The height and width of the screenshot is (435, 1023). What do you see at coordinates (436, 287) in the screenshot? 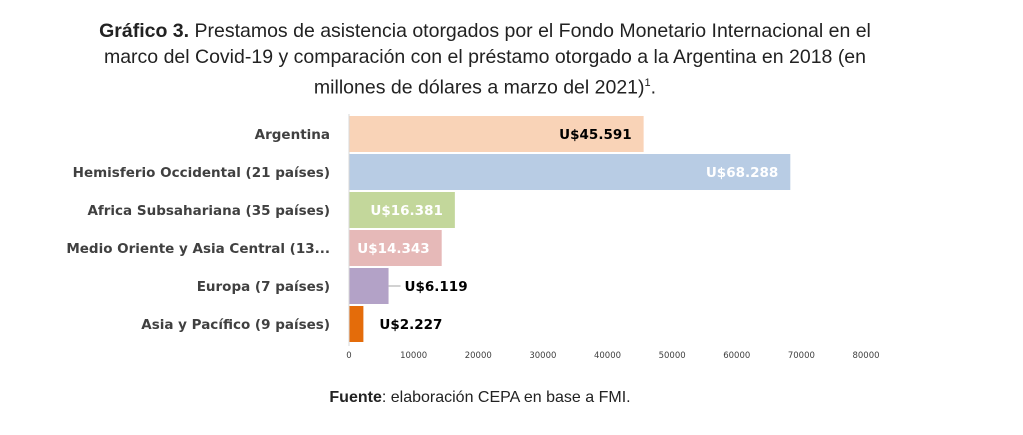
I see `data-label: U$6.119` at bounding box center [436, 287].